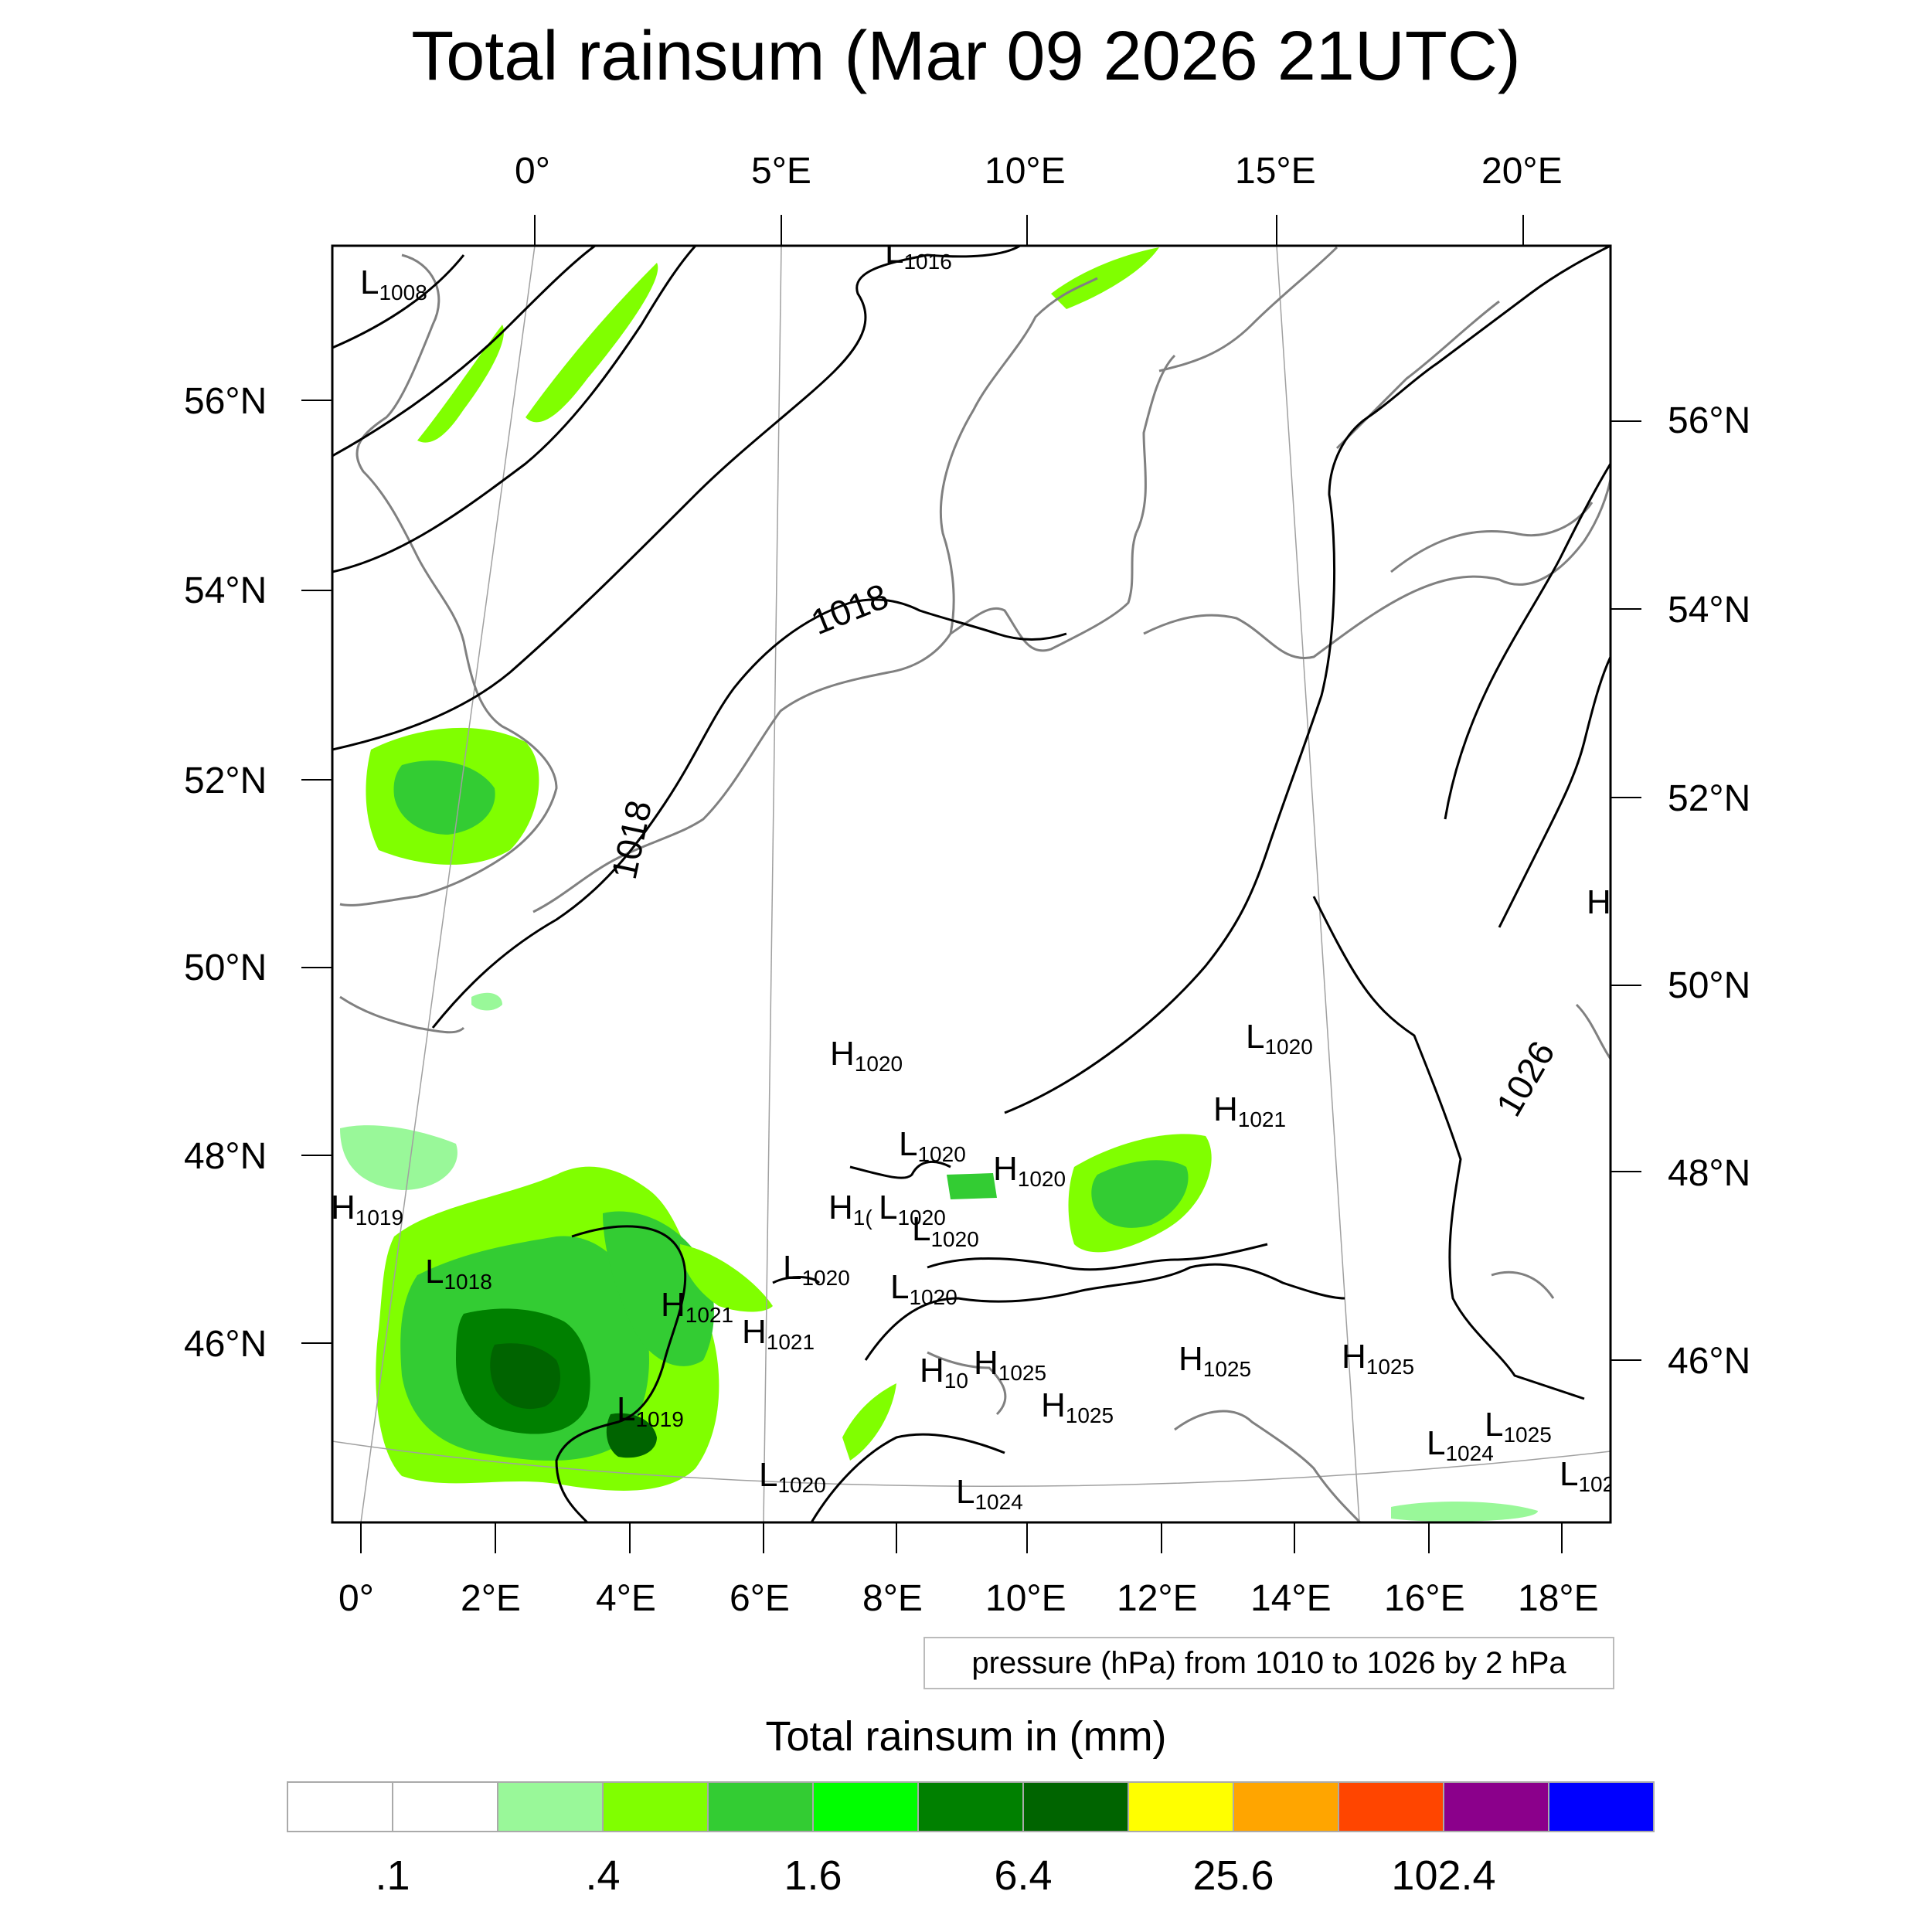  I want to click on left-lat-label: 48°N, so click(225, 1156).